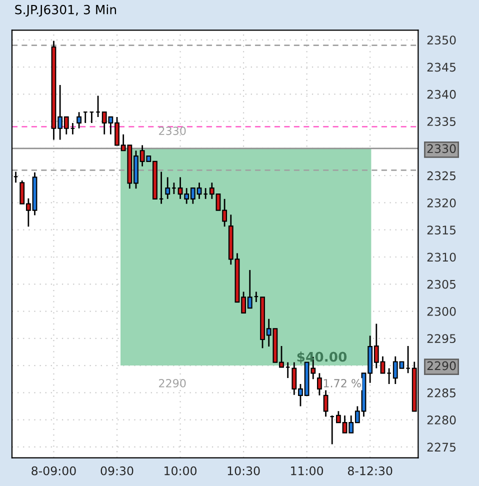  What do you see at coordinates (441, 175) in the screenshot?
I see `y-tick-label: 2325` at bounding box center [441, 175].